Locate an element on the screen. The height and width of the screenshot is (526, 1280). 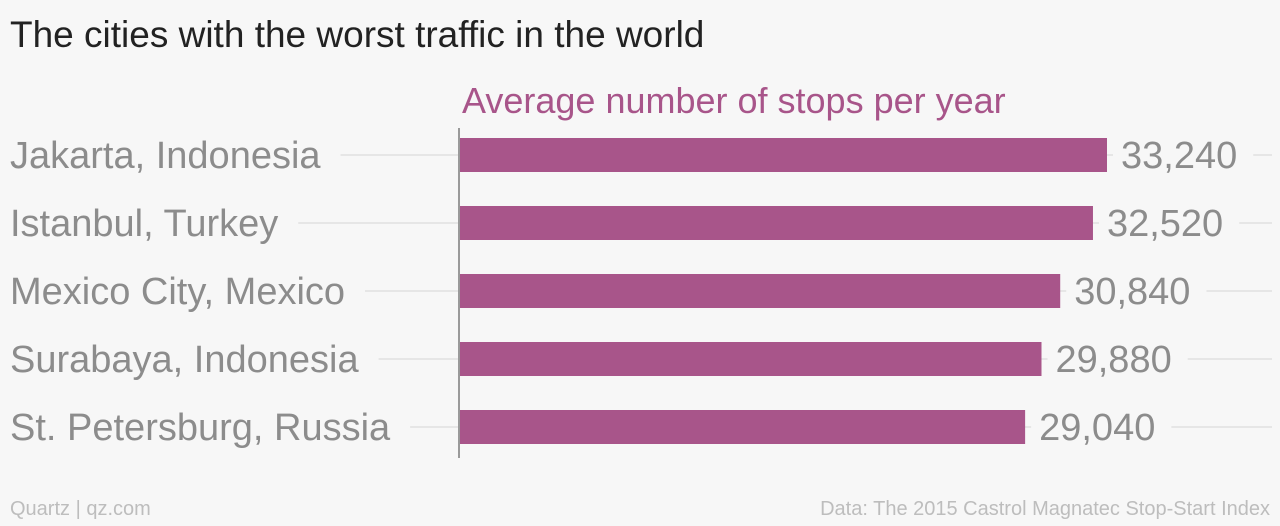
value-label: 32,520 is located at coordinates (1165, 224).